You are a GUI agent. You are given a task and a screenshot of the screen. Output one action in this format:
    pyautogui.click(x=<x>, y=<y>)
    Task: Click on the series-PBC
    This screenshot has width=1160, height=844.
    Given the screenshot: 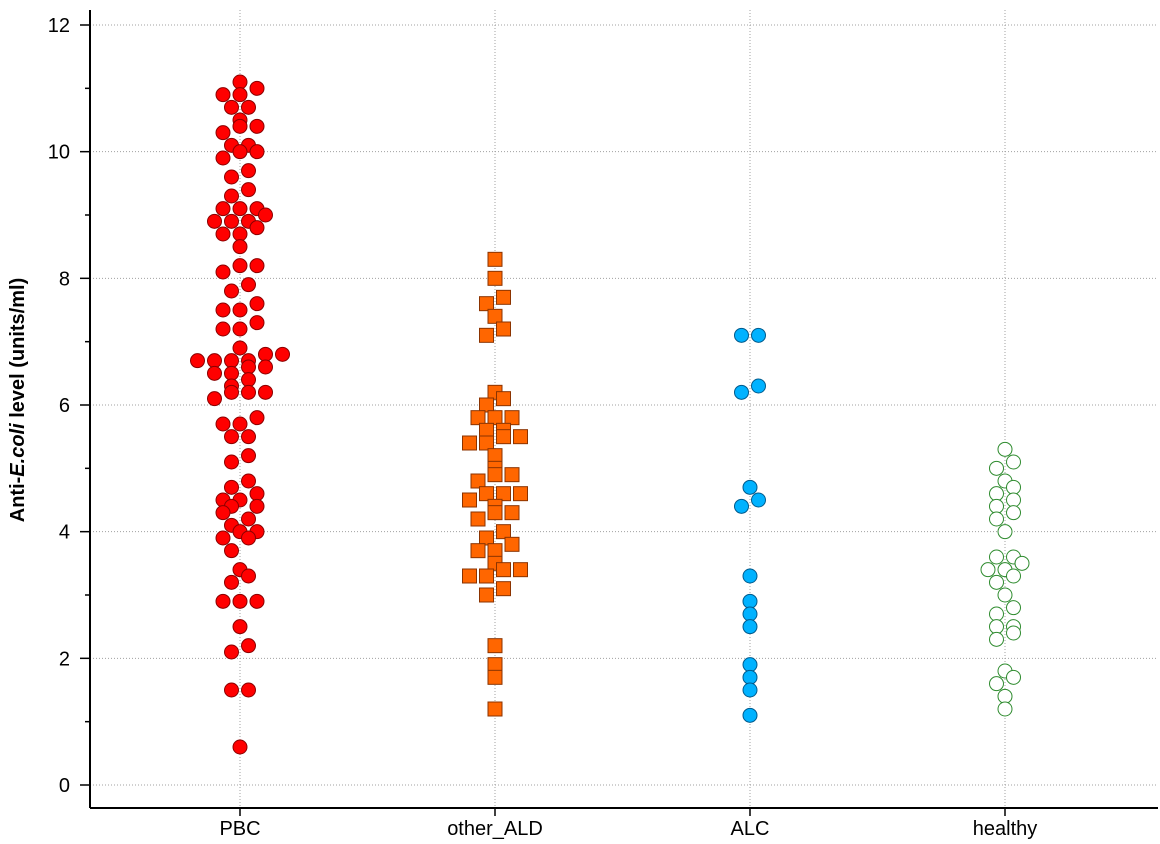 What is the action you would take?
    pyautogui.click(x=240, y=414)
    